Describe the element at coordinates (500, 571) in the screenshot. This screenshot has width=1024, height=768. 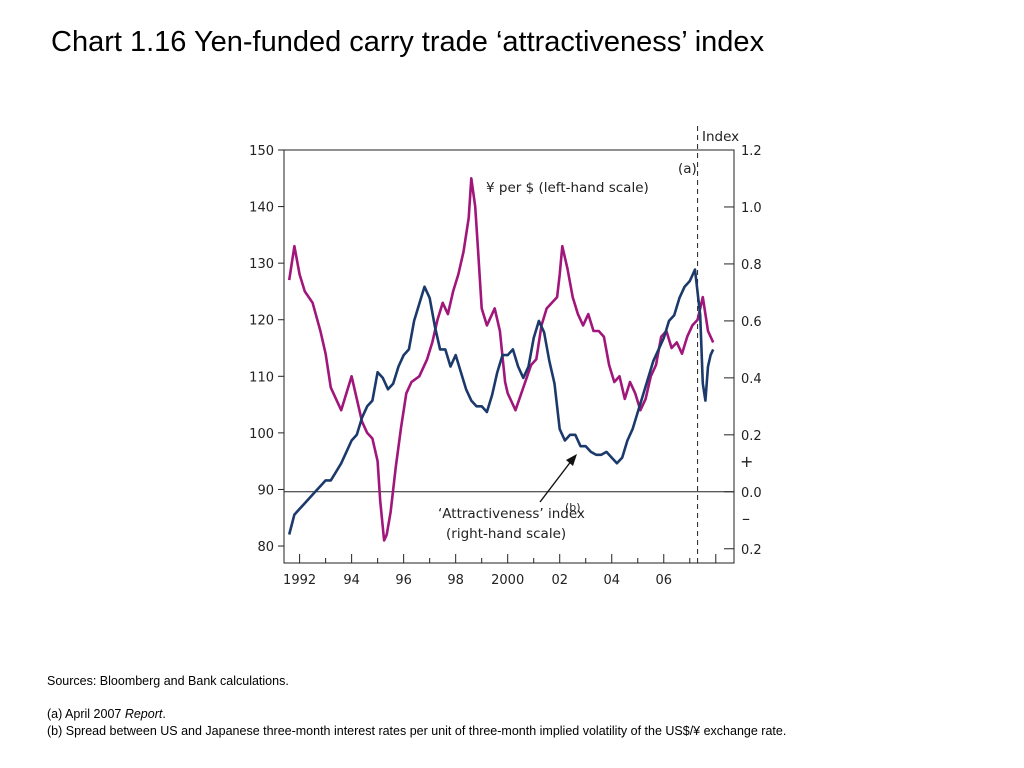
I see `x-axis: 1992 94 96 98 2000 02 04 06` at that location.